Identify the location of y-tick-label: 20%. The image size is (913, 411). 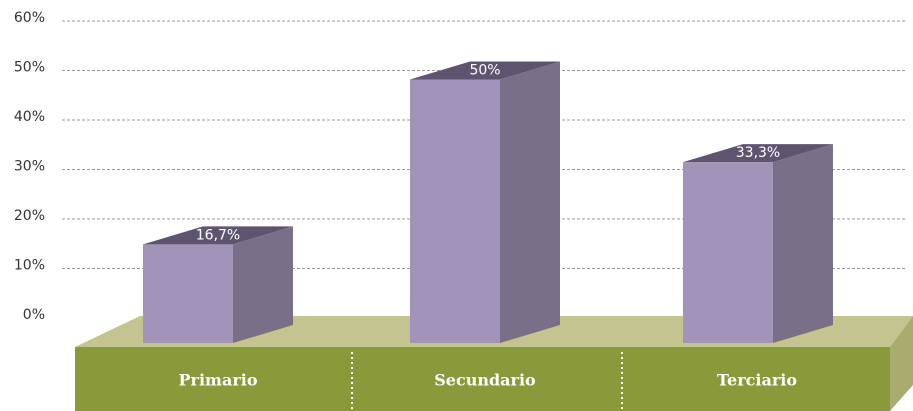
(29, 216).